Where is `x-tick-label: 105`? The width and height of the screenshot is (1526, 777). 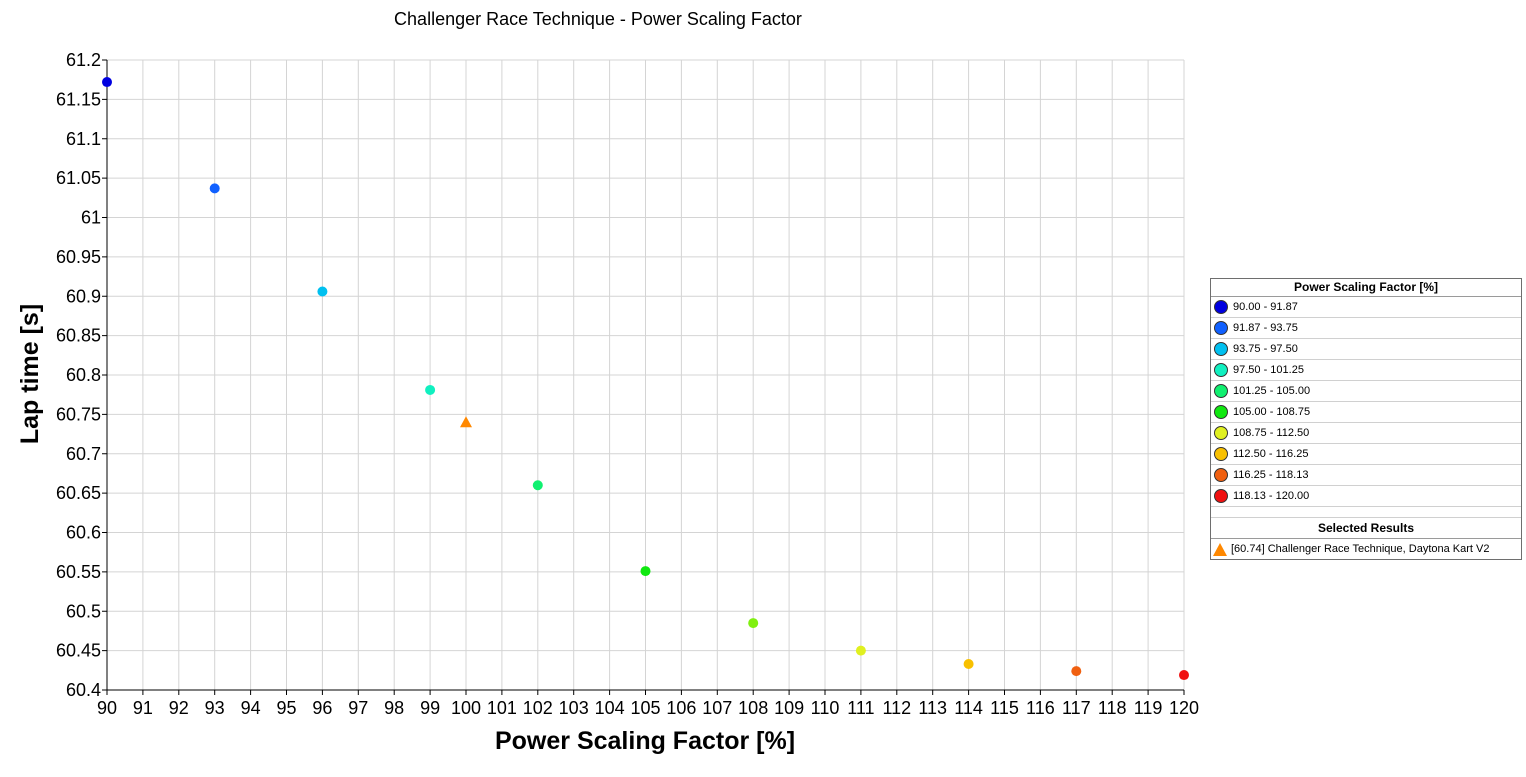
x-tick-label: 105 is located at coordinates (645, 708).